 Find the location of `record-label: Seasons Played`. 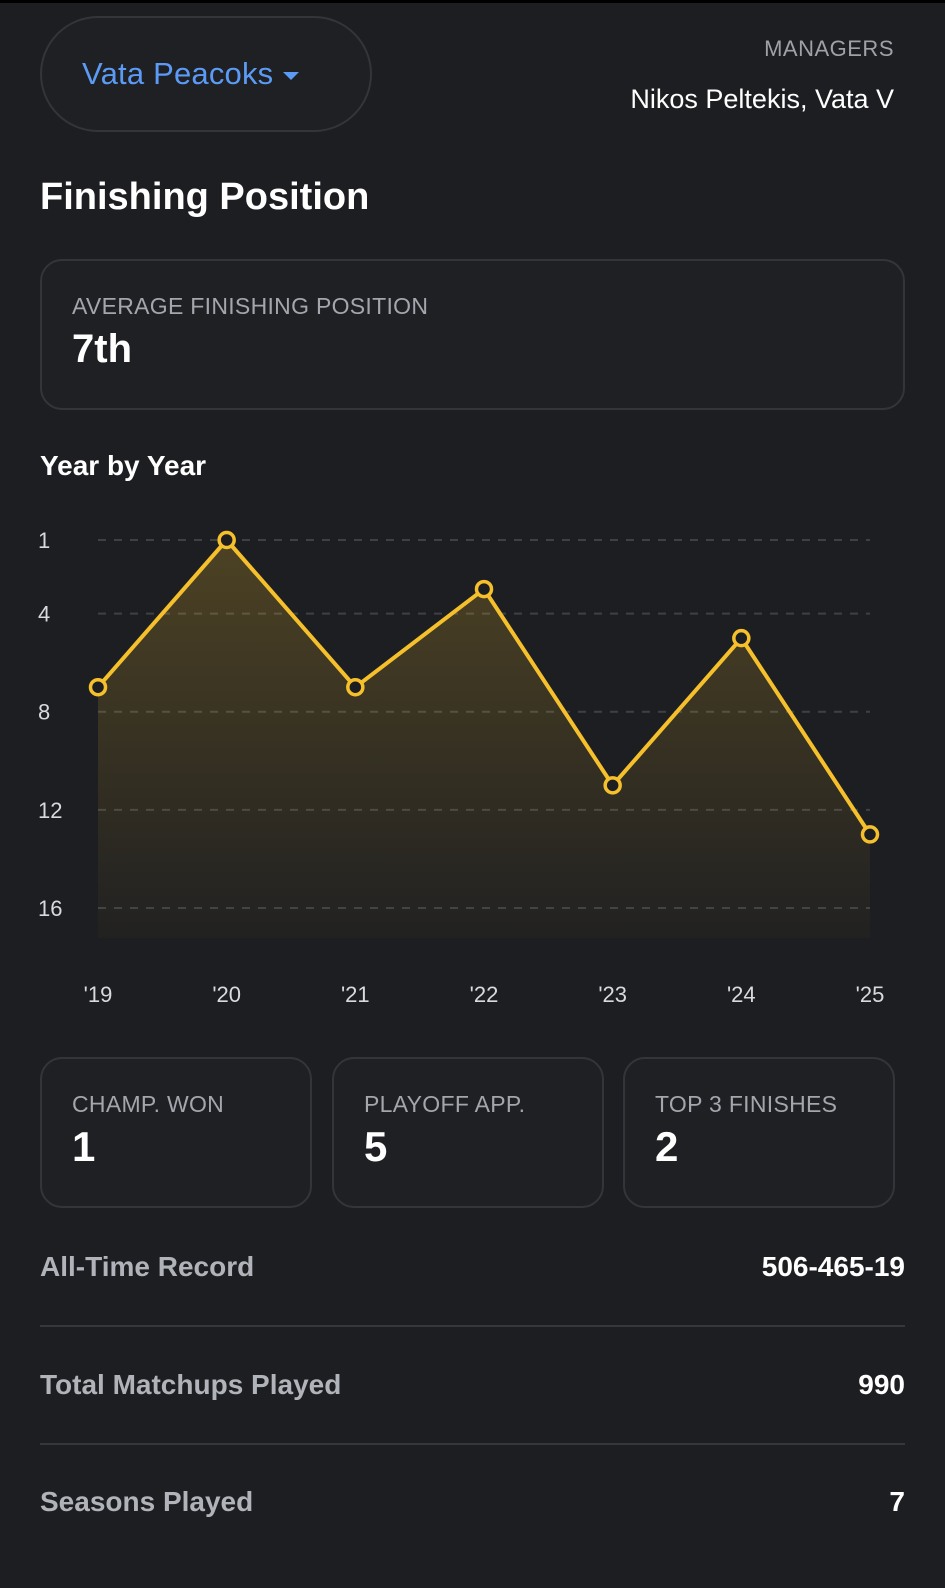

record-label: Seasons Played is located at coordinates (147, 1501).